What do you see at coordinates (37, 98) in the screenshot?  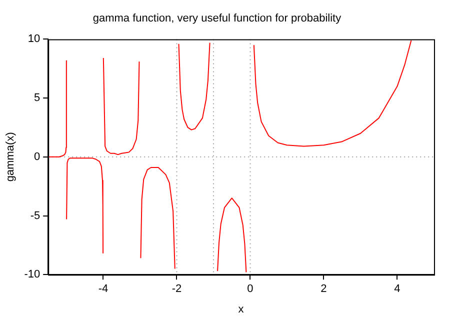 I see `y-tick-label: 5` at bounding box center [37, 98].